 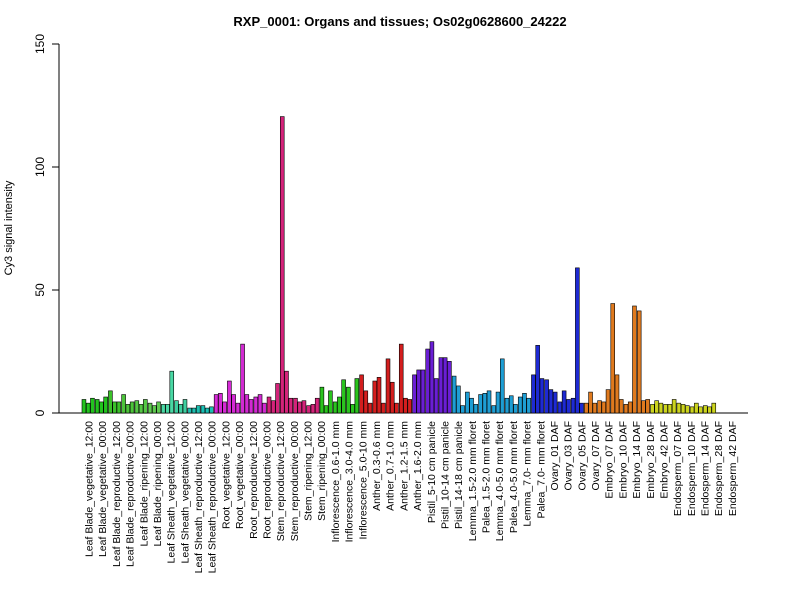 What do you see at coordinates (40, 412) in the screenshot?
I see `y-tick-label: 0` at bounding box center [40, 412].